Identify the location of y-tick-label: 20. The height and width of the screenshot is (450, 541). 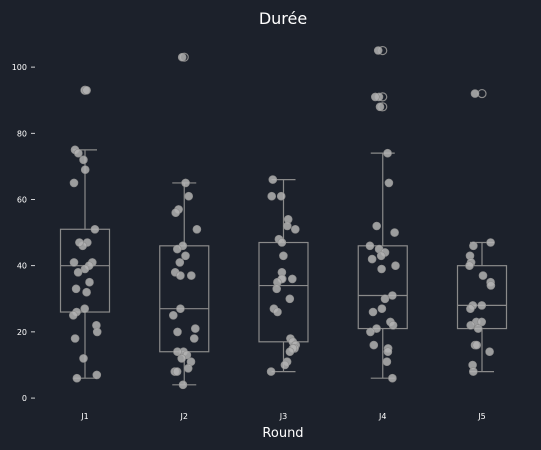
(22, 332).